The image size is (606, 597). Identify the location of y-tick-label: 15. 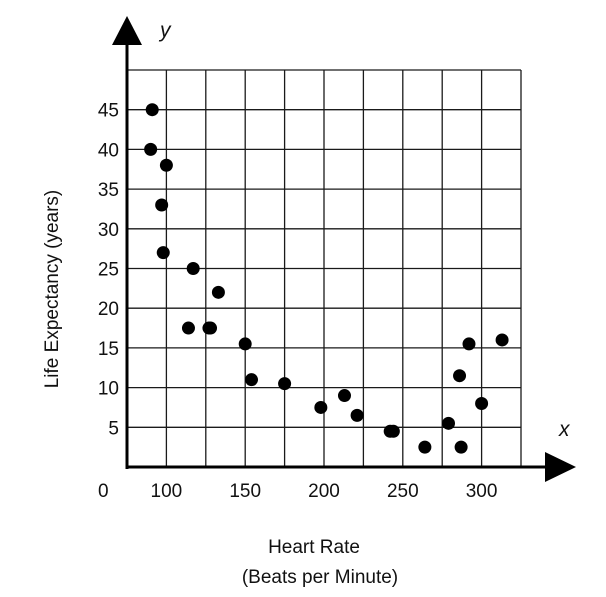
(108, 349).